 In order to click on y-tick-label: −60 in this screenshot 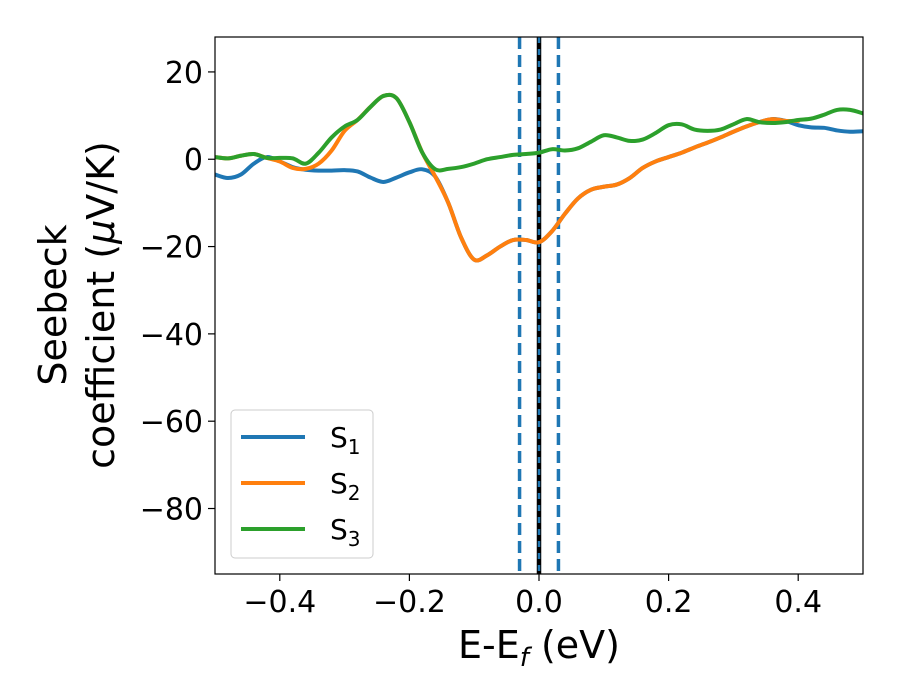, I will do `click(171, 422)`.